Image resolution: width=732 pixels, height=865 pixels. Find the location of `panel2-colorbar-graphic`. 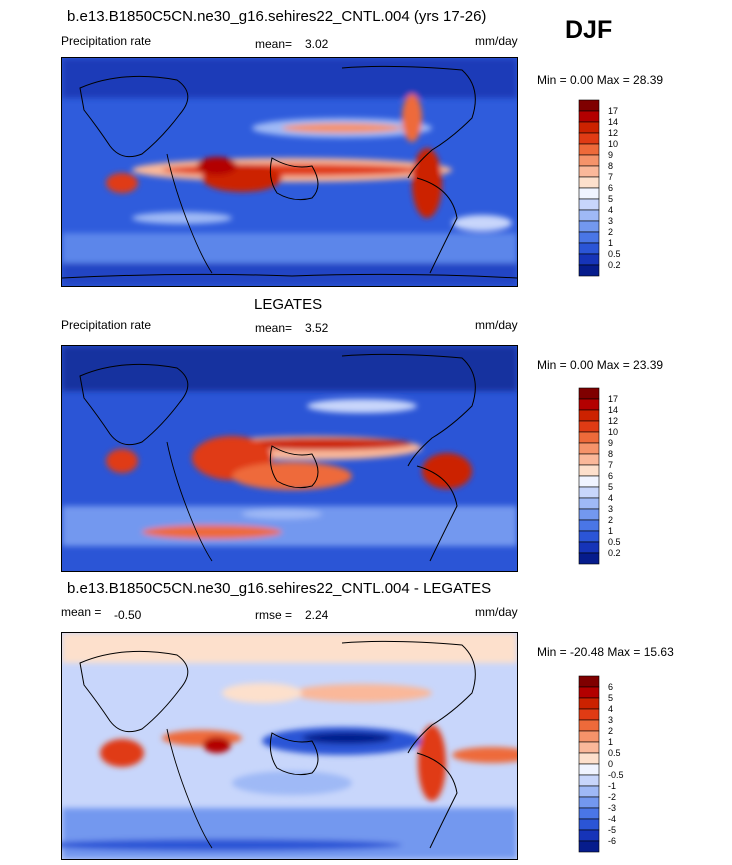

panel2-colorbar-graphic is located at coordinates (589, 476).